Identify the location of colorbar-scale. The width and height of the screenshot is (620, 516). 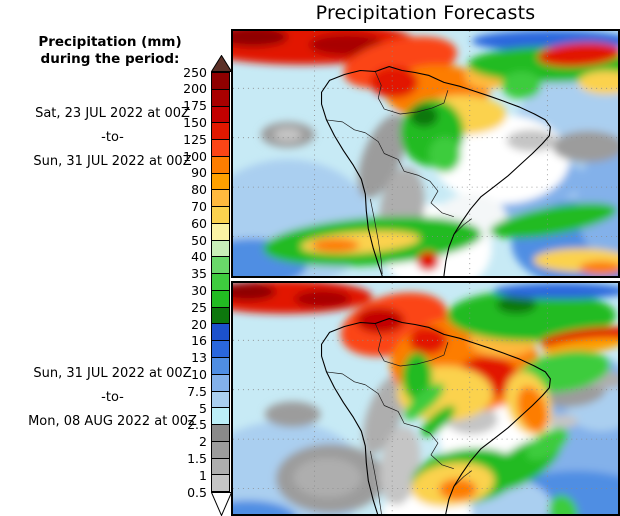
(220, 282).